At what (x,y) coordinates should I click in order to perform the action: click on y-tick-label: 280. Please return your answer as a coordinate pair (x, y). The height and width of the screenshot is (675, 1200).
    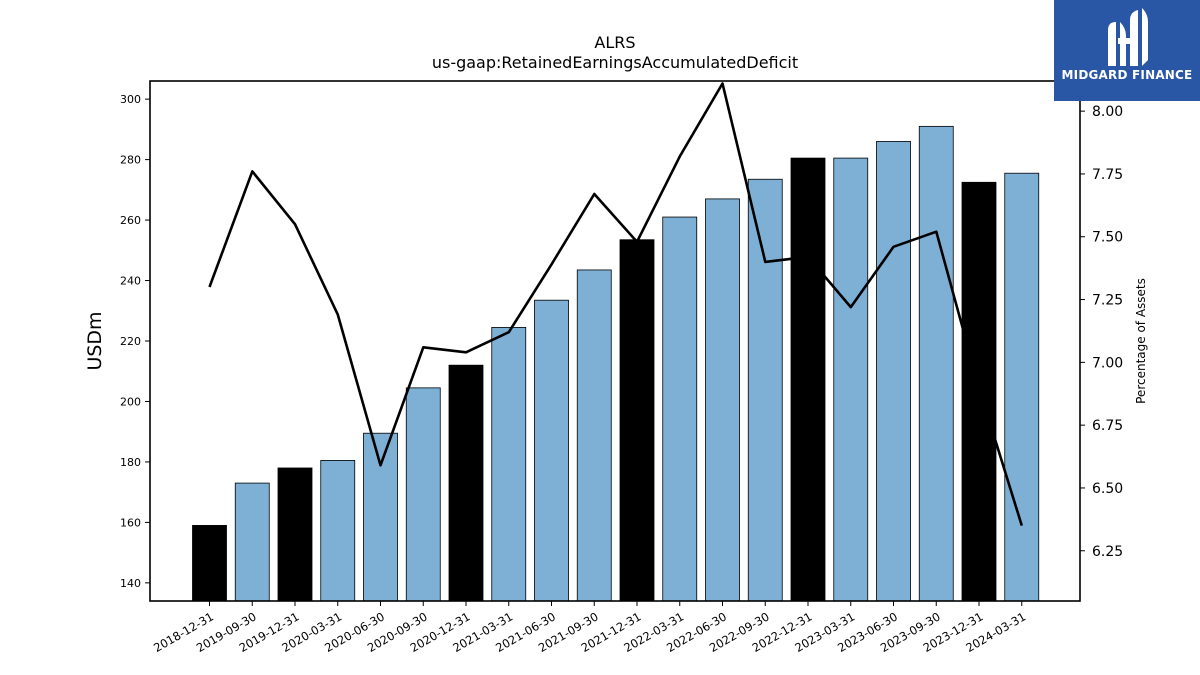
    Looking at the image, I should click on (130, 160).